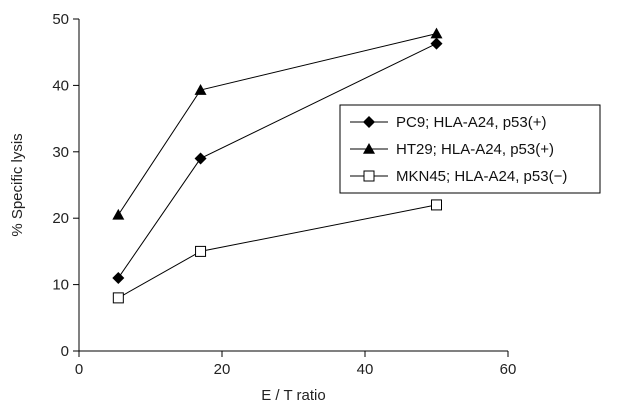 The image size is (622, 408). What do you see at coordinates (293, 395) in the screenshot?
I see `x-axis-title: E / T ratio` at bounding box center [293, 395].